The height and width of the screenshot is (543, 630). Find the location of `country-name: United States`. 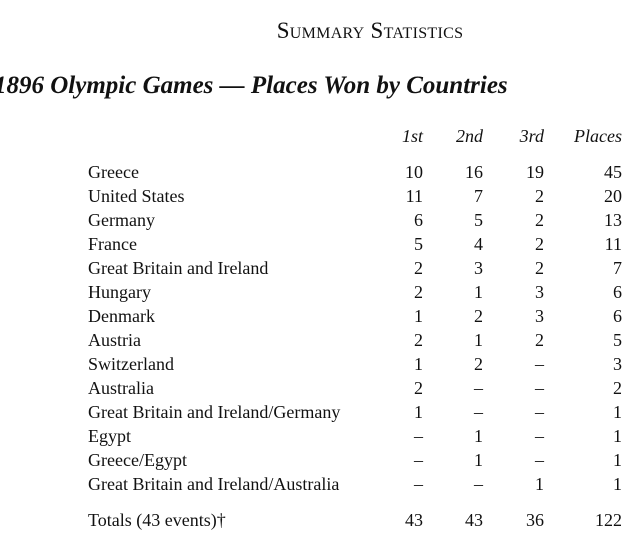

country-name: United States is located at coordinates (136, 196).